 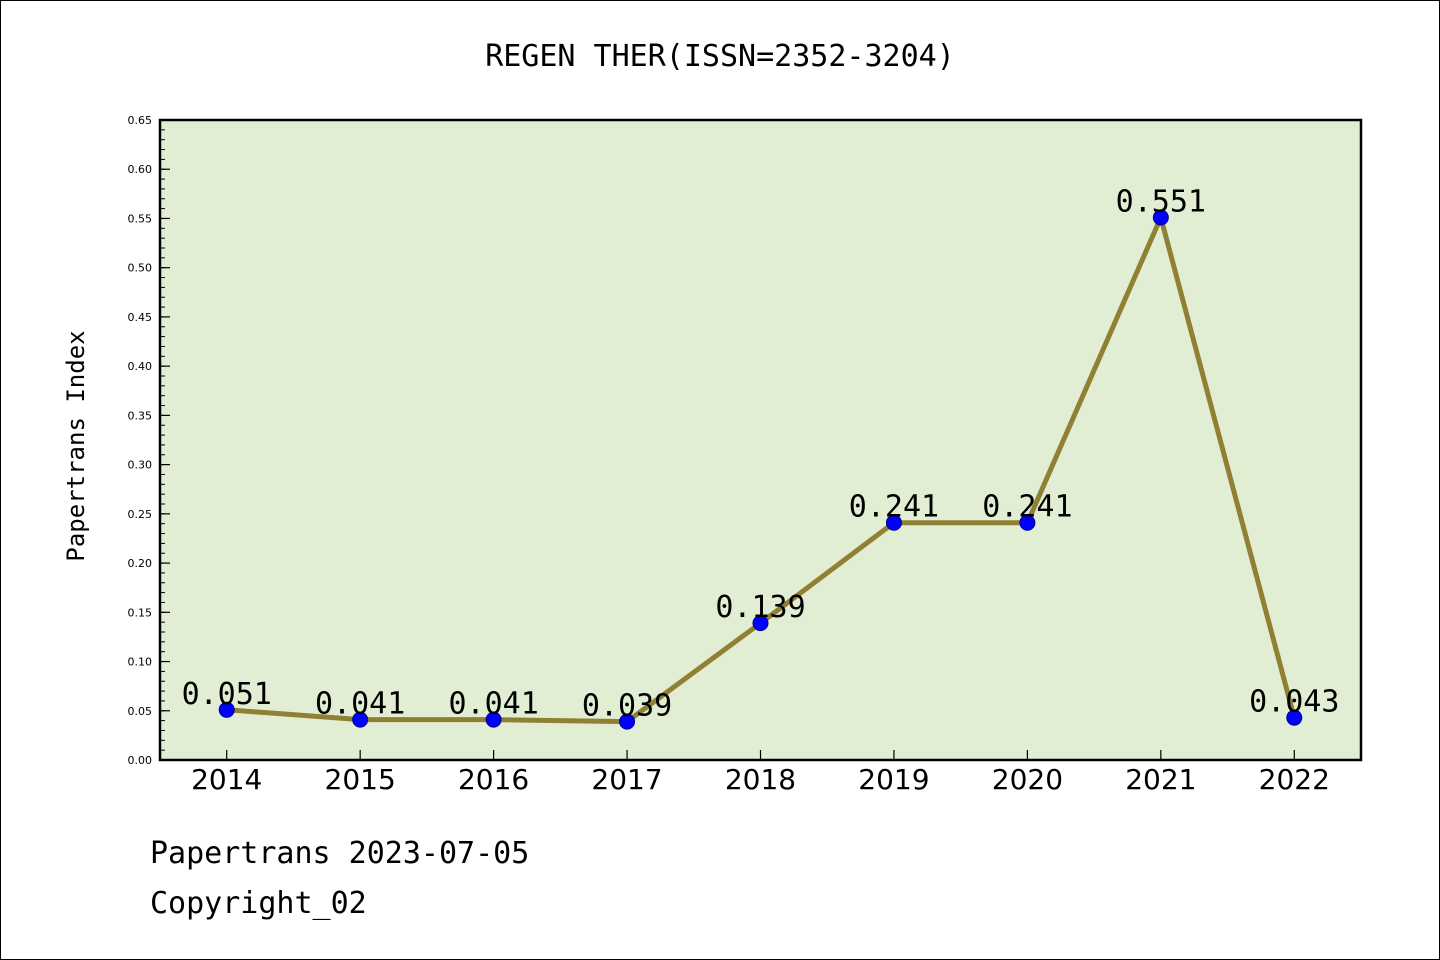 I want to click on x-tick-label: 2022, so click(x=1294, y=779).